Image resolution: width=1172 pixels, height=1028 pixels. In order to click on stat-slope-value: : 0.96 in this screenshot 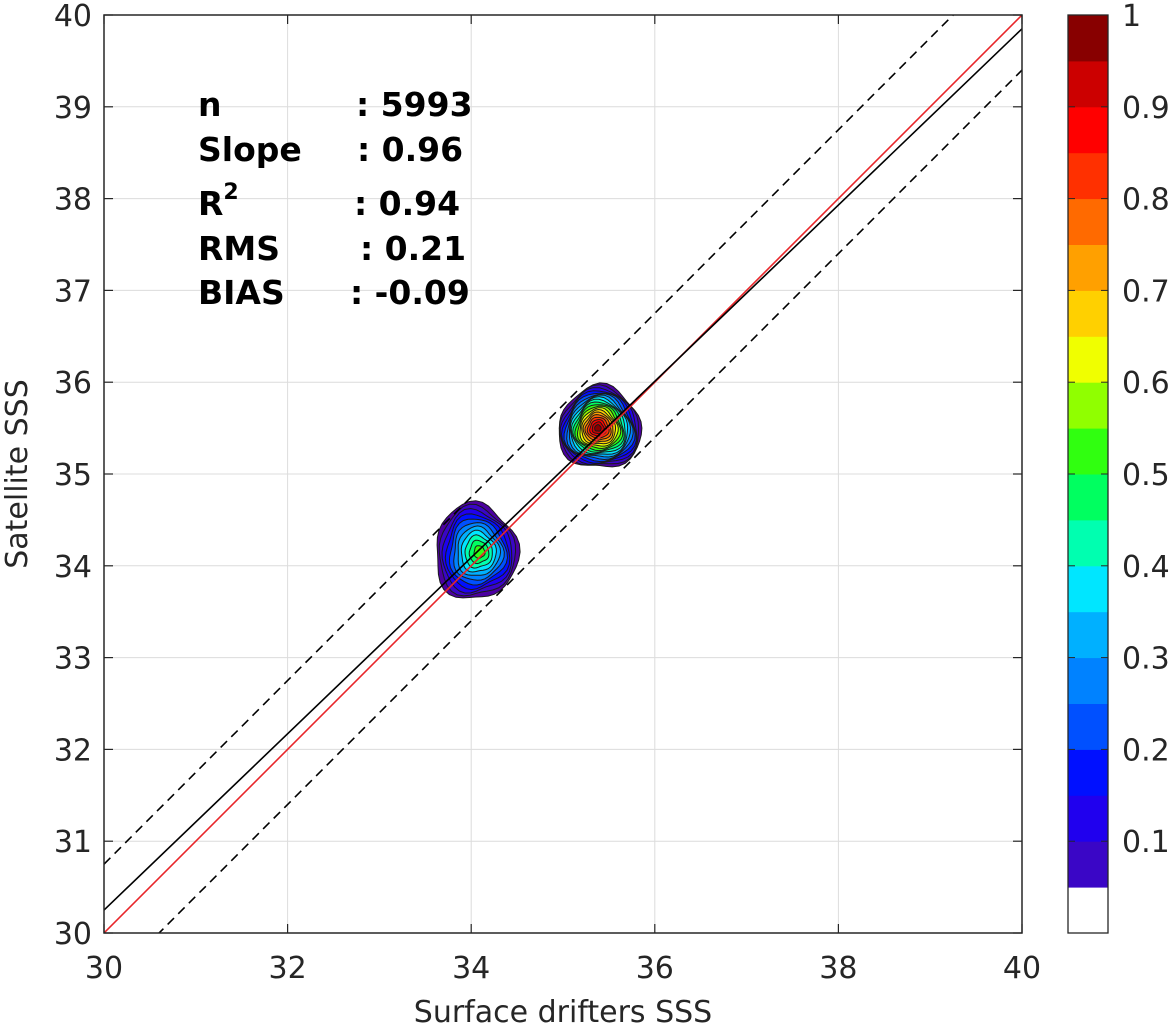, I will do `click(410, 149)`.